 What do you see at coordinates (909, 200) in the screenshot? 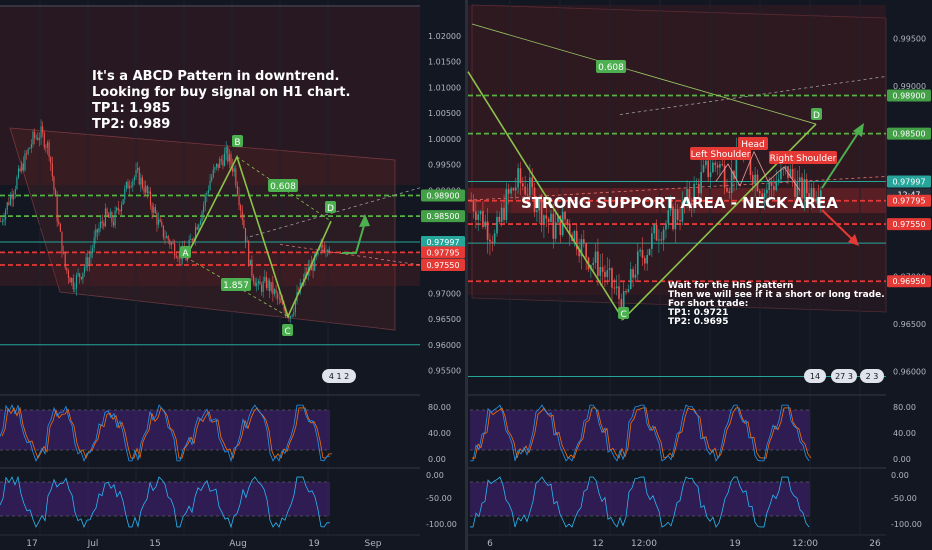
I see `right-price-tag-4: 0.97795` at bounding box center [909, 200].